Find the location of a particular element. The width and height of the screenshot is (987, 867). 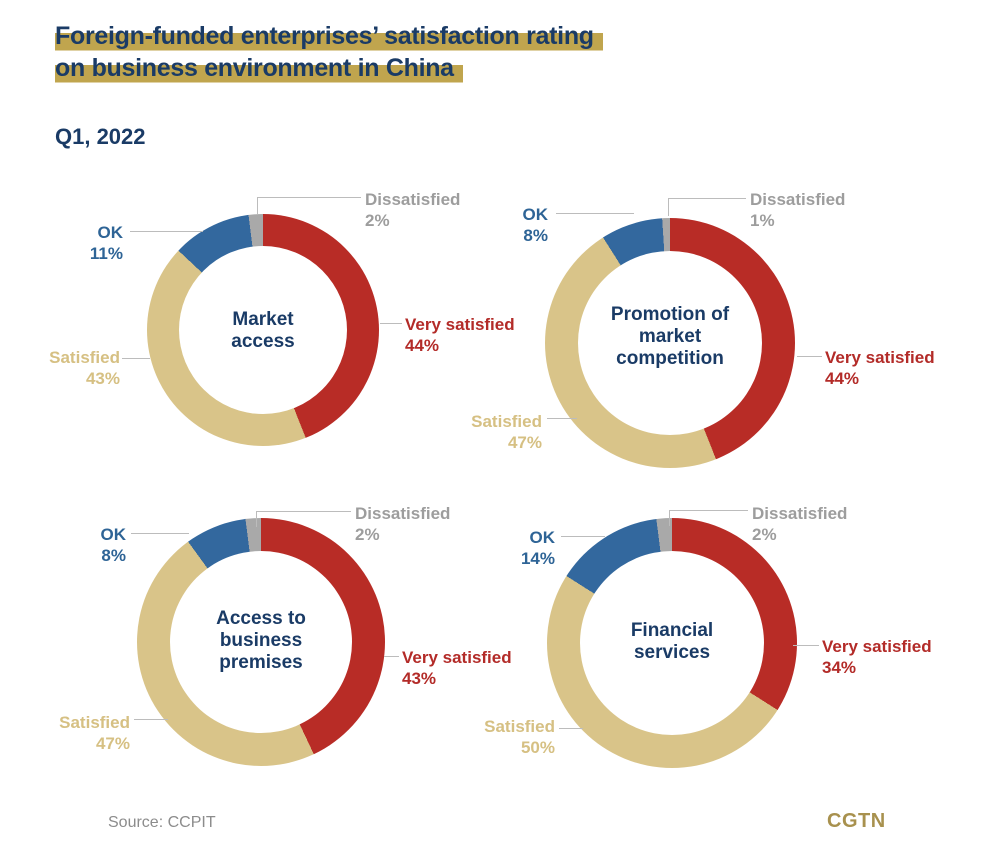

donut-financial-services is located at coordinates (672, 643).